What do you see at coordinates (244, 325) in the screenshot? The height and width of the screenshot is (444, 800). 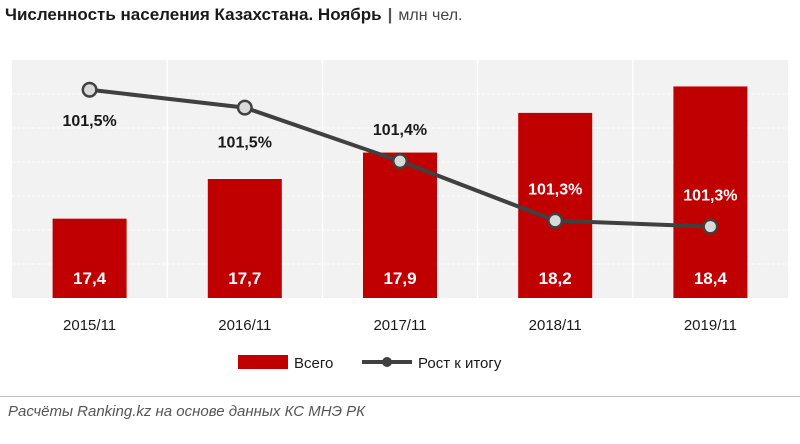 I see `x-tick-label: 2016/11` at bounding box center [244, 325].